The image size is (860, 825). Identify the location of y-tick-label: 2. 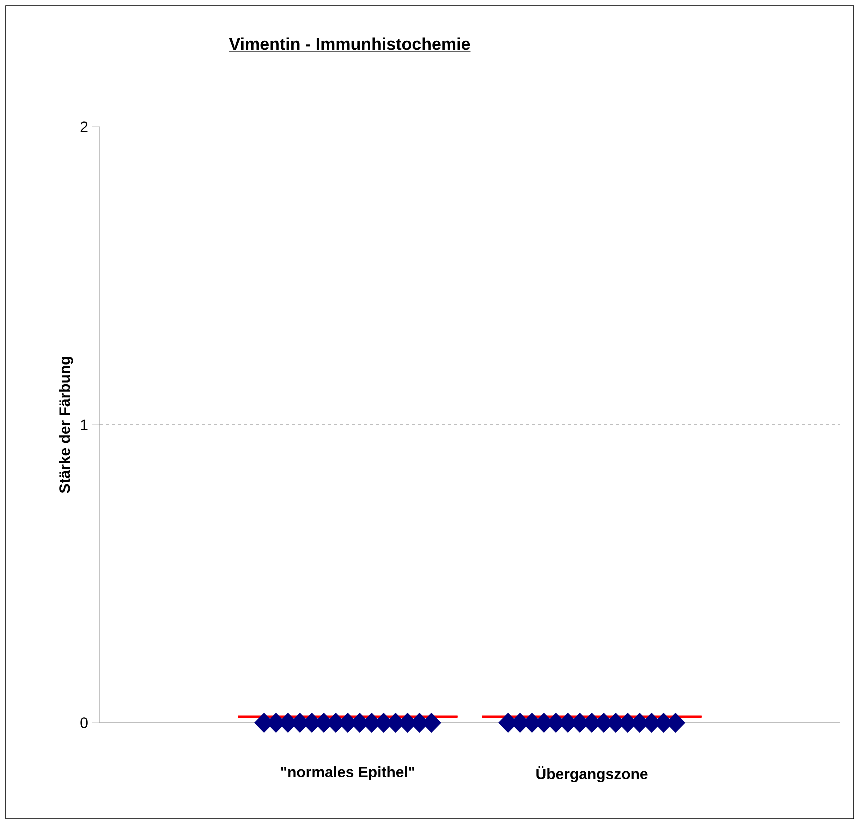
(84, 127).